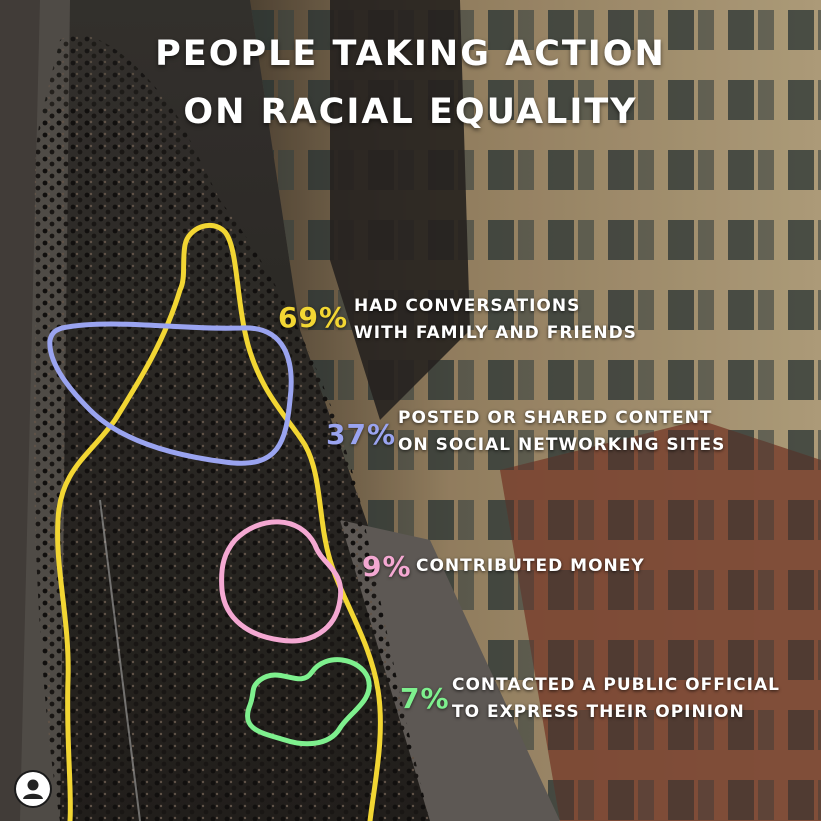  I want to click on stat-value-official: 7%, so click(425, 698).